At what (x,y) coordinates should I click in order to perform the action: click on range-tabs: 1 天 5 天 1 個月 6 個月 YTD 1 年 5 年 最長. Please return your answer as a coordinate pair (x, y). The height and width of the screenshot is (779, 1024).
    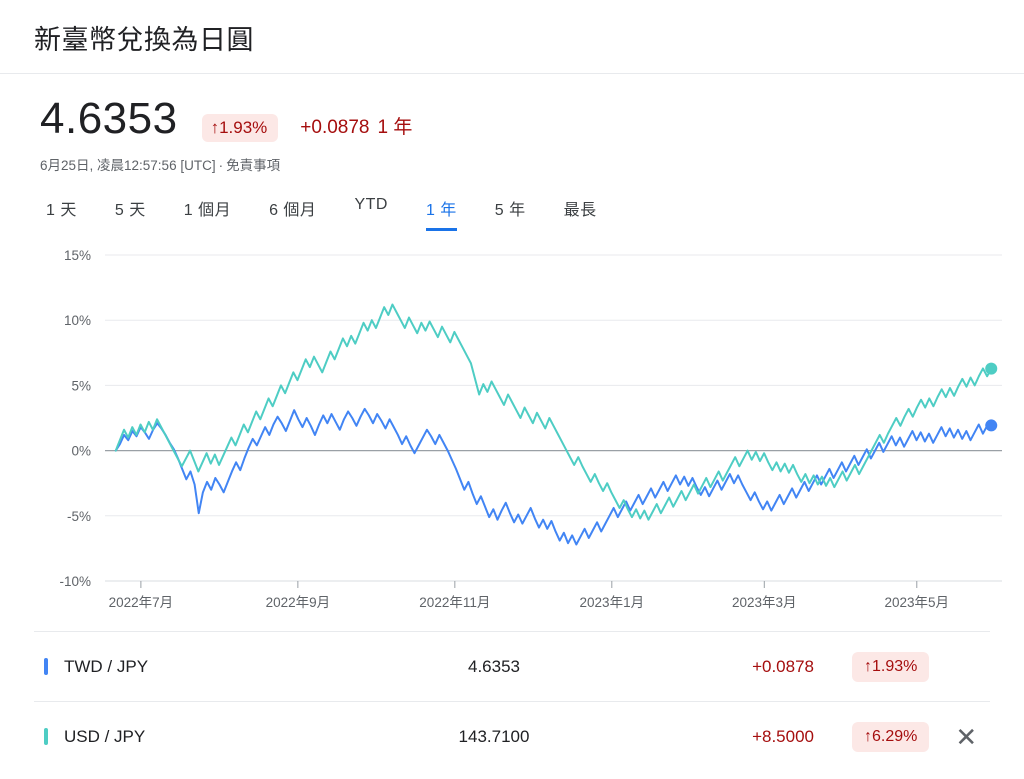
    Looking at the image, I should click on (512, 202).